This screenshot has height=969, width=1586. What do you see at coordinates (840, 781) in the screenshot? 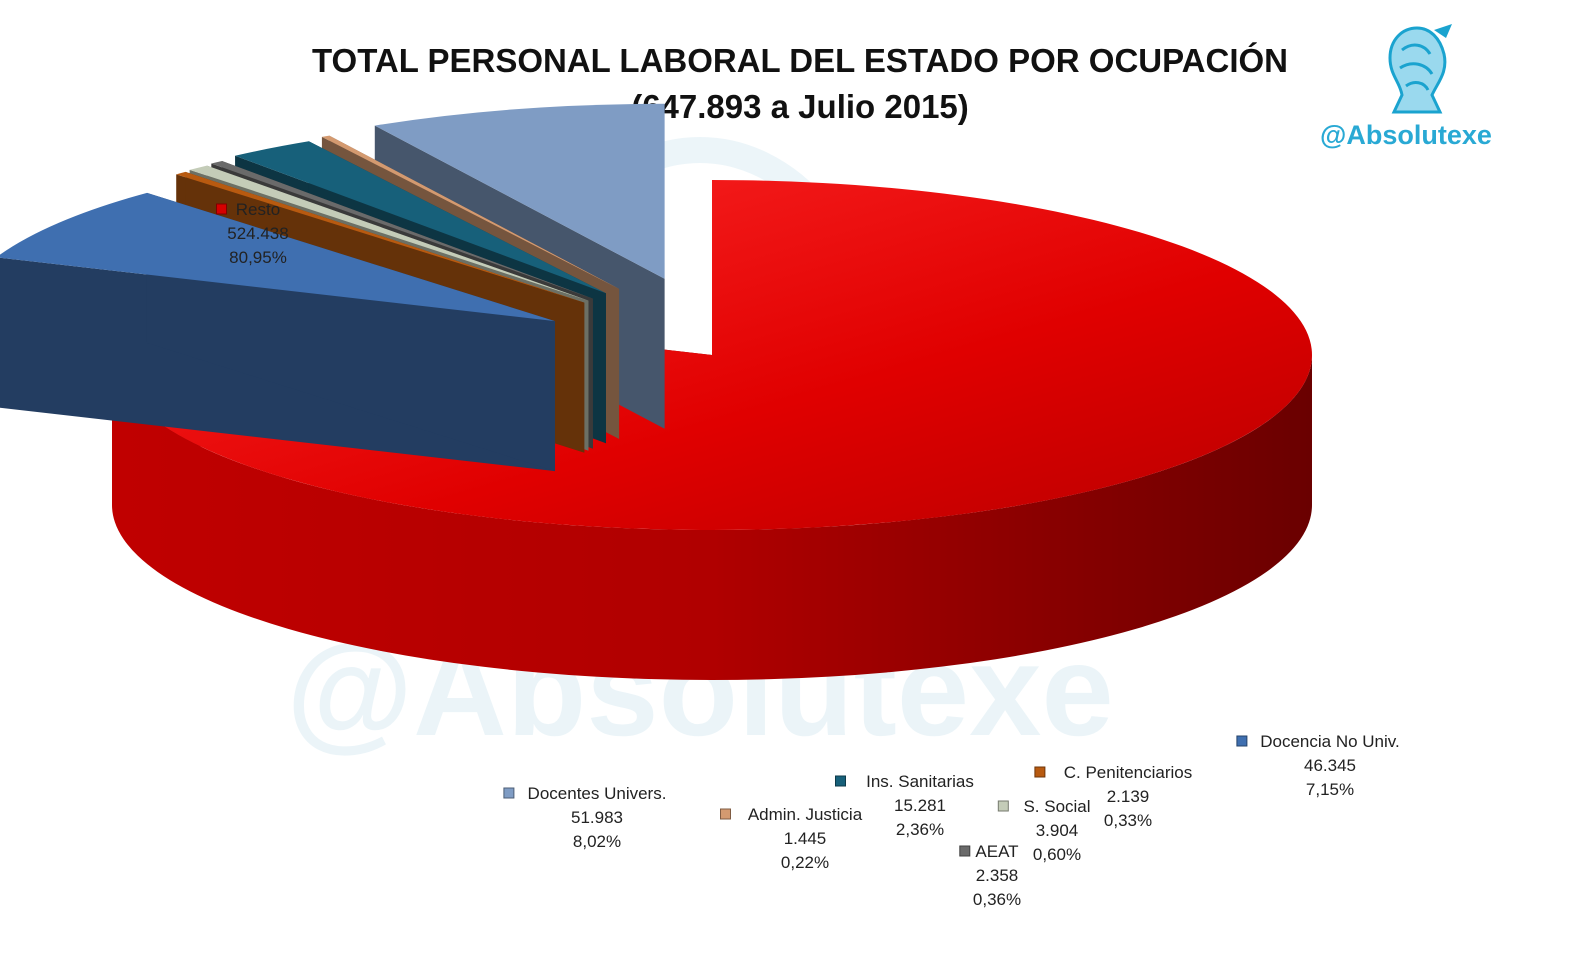
I see `legend-swatch-ins-sanitarias` at bounding box center [840, 781].